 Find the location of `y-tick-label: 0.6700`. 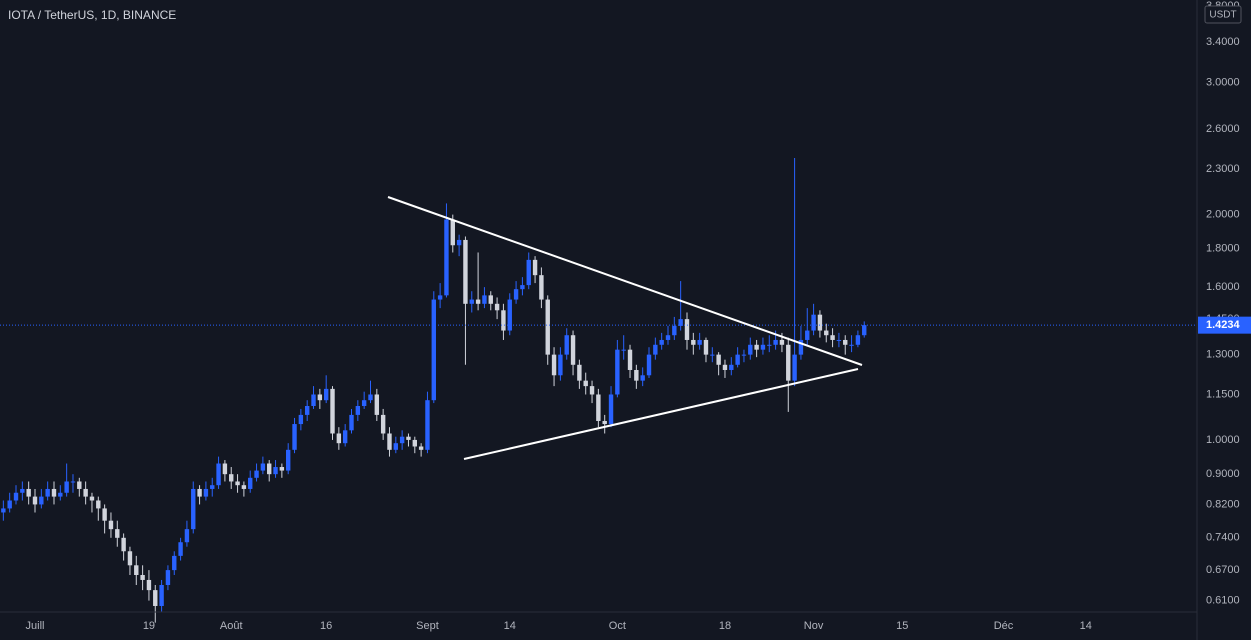

y-tick-label: 0.6700 is located at coordinates (1223, 570).